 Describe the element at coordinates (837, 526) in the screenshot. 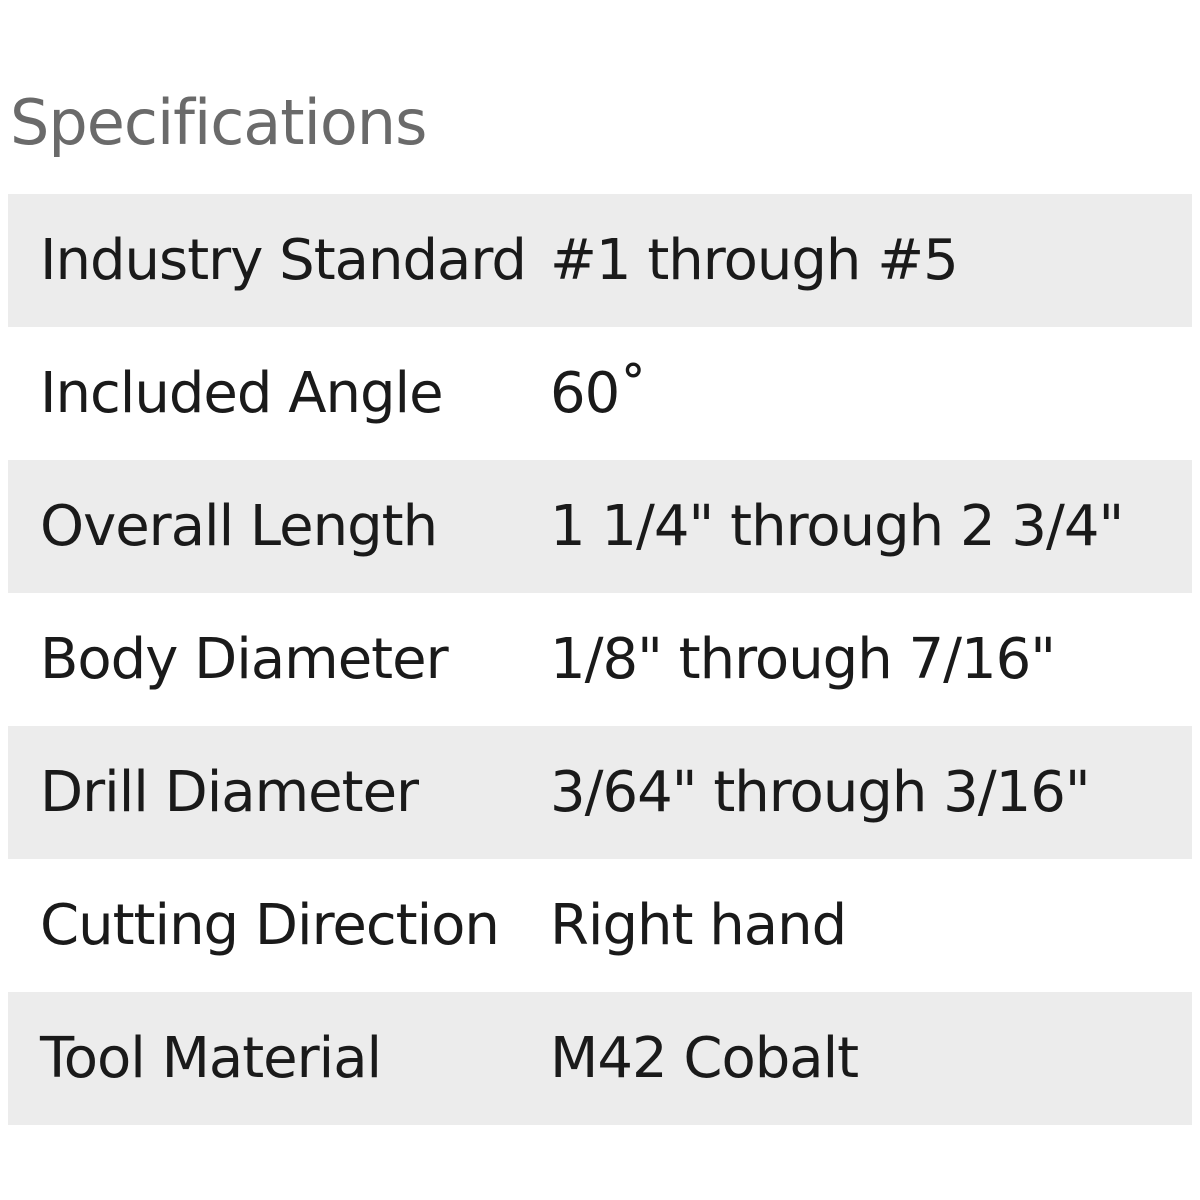

I see `spec-value: 1 1/4" through 2 3/4"` at that location.